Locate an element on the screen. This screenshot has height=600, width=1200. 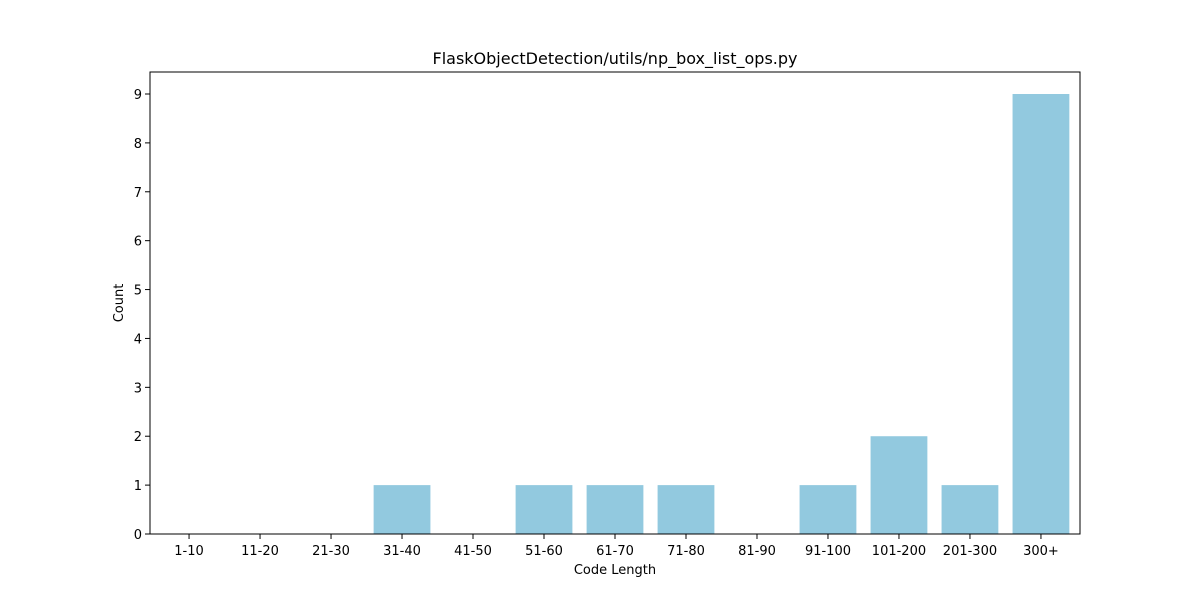
y-tick-label: 1 is located at coordinates (138, 486).